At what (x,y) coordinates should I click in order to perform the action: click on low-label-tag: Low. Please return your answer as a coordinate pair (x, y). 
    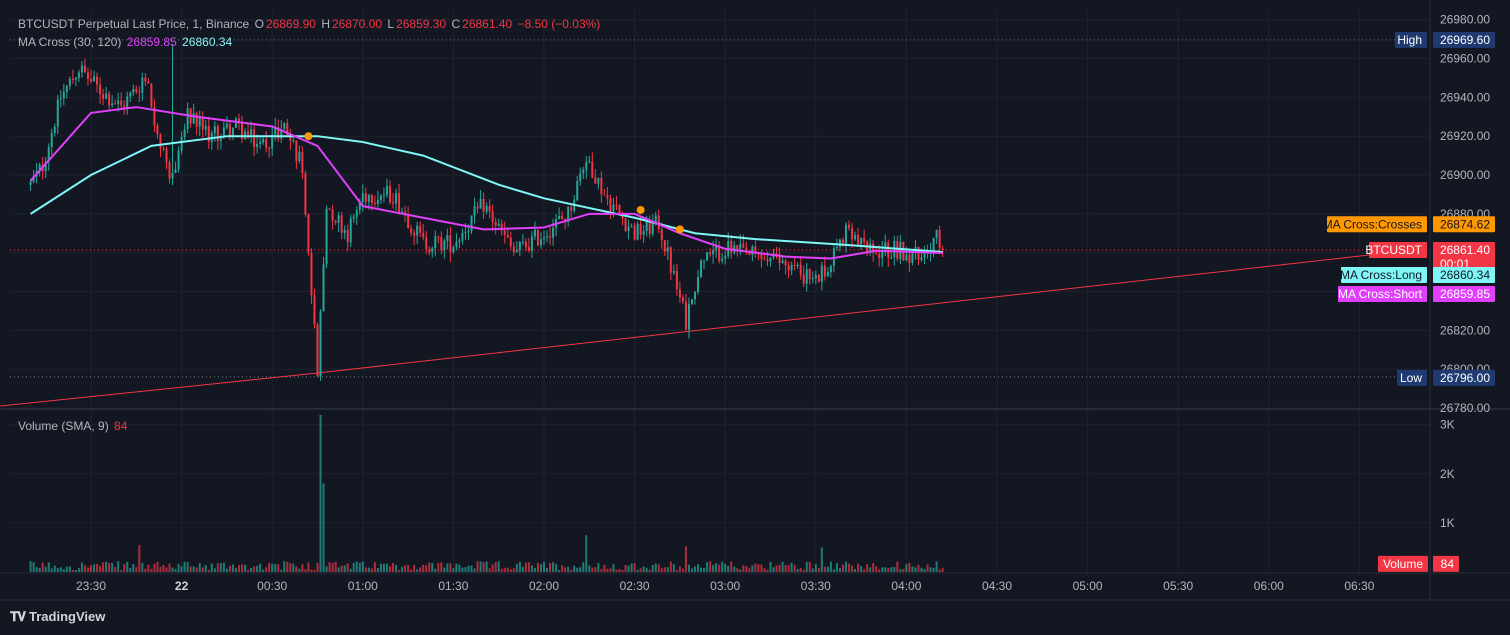
    Looking at the image, I should click on (1412, 377).